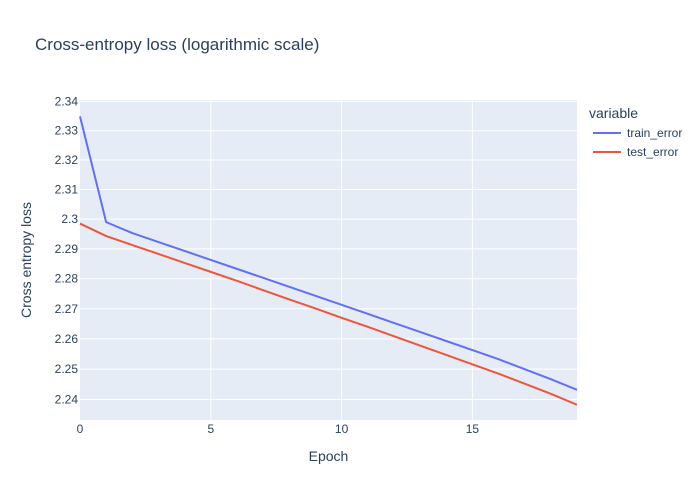  Describe the element at coordinates (67, 339) in the screenshot. I see `y-tick-label: 2.26` at that location.